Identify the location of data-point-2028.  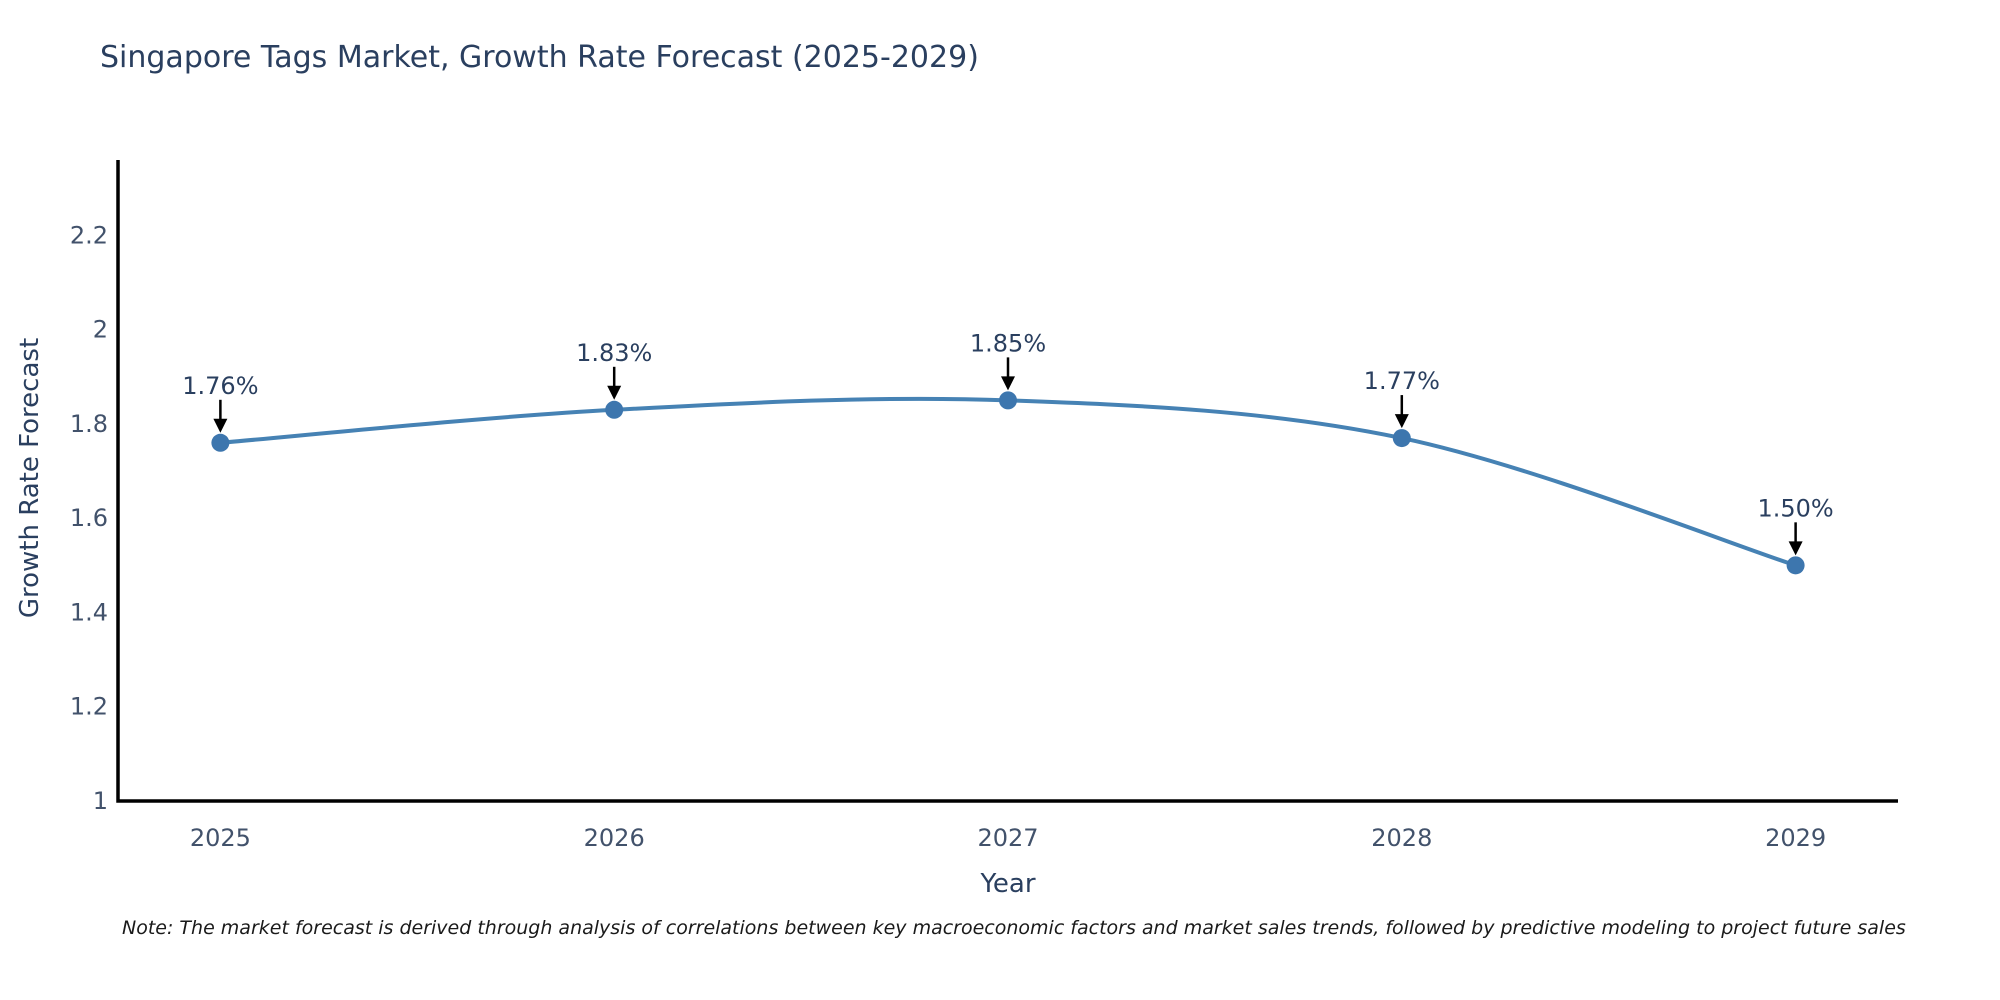
(1401, 438).